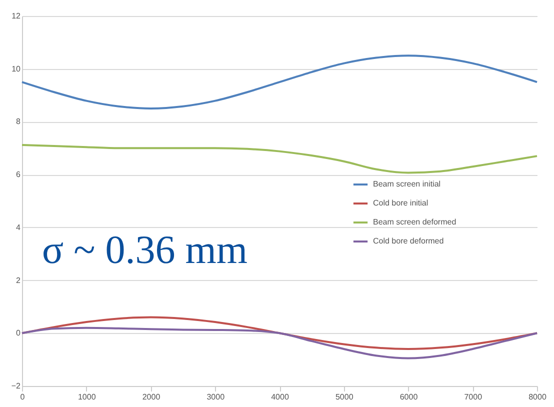  What do you see at coordinates (151, 397) in the screenshot?
I see `x-tick-label: 2000` at bounding box center [151, 397].